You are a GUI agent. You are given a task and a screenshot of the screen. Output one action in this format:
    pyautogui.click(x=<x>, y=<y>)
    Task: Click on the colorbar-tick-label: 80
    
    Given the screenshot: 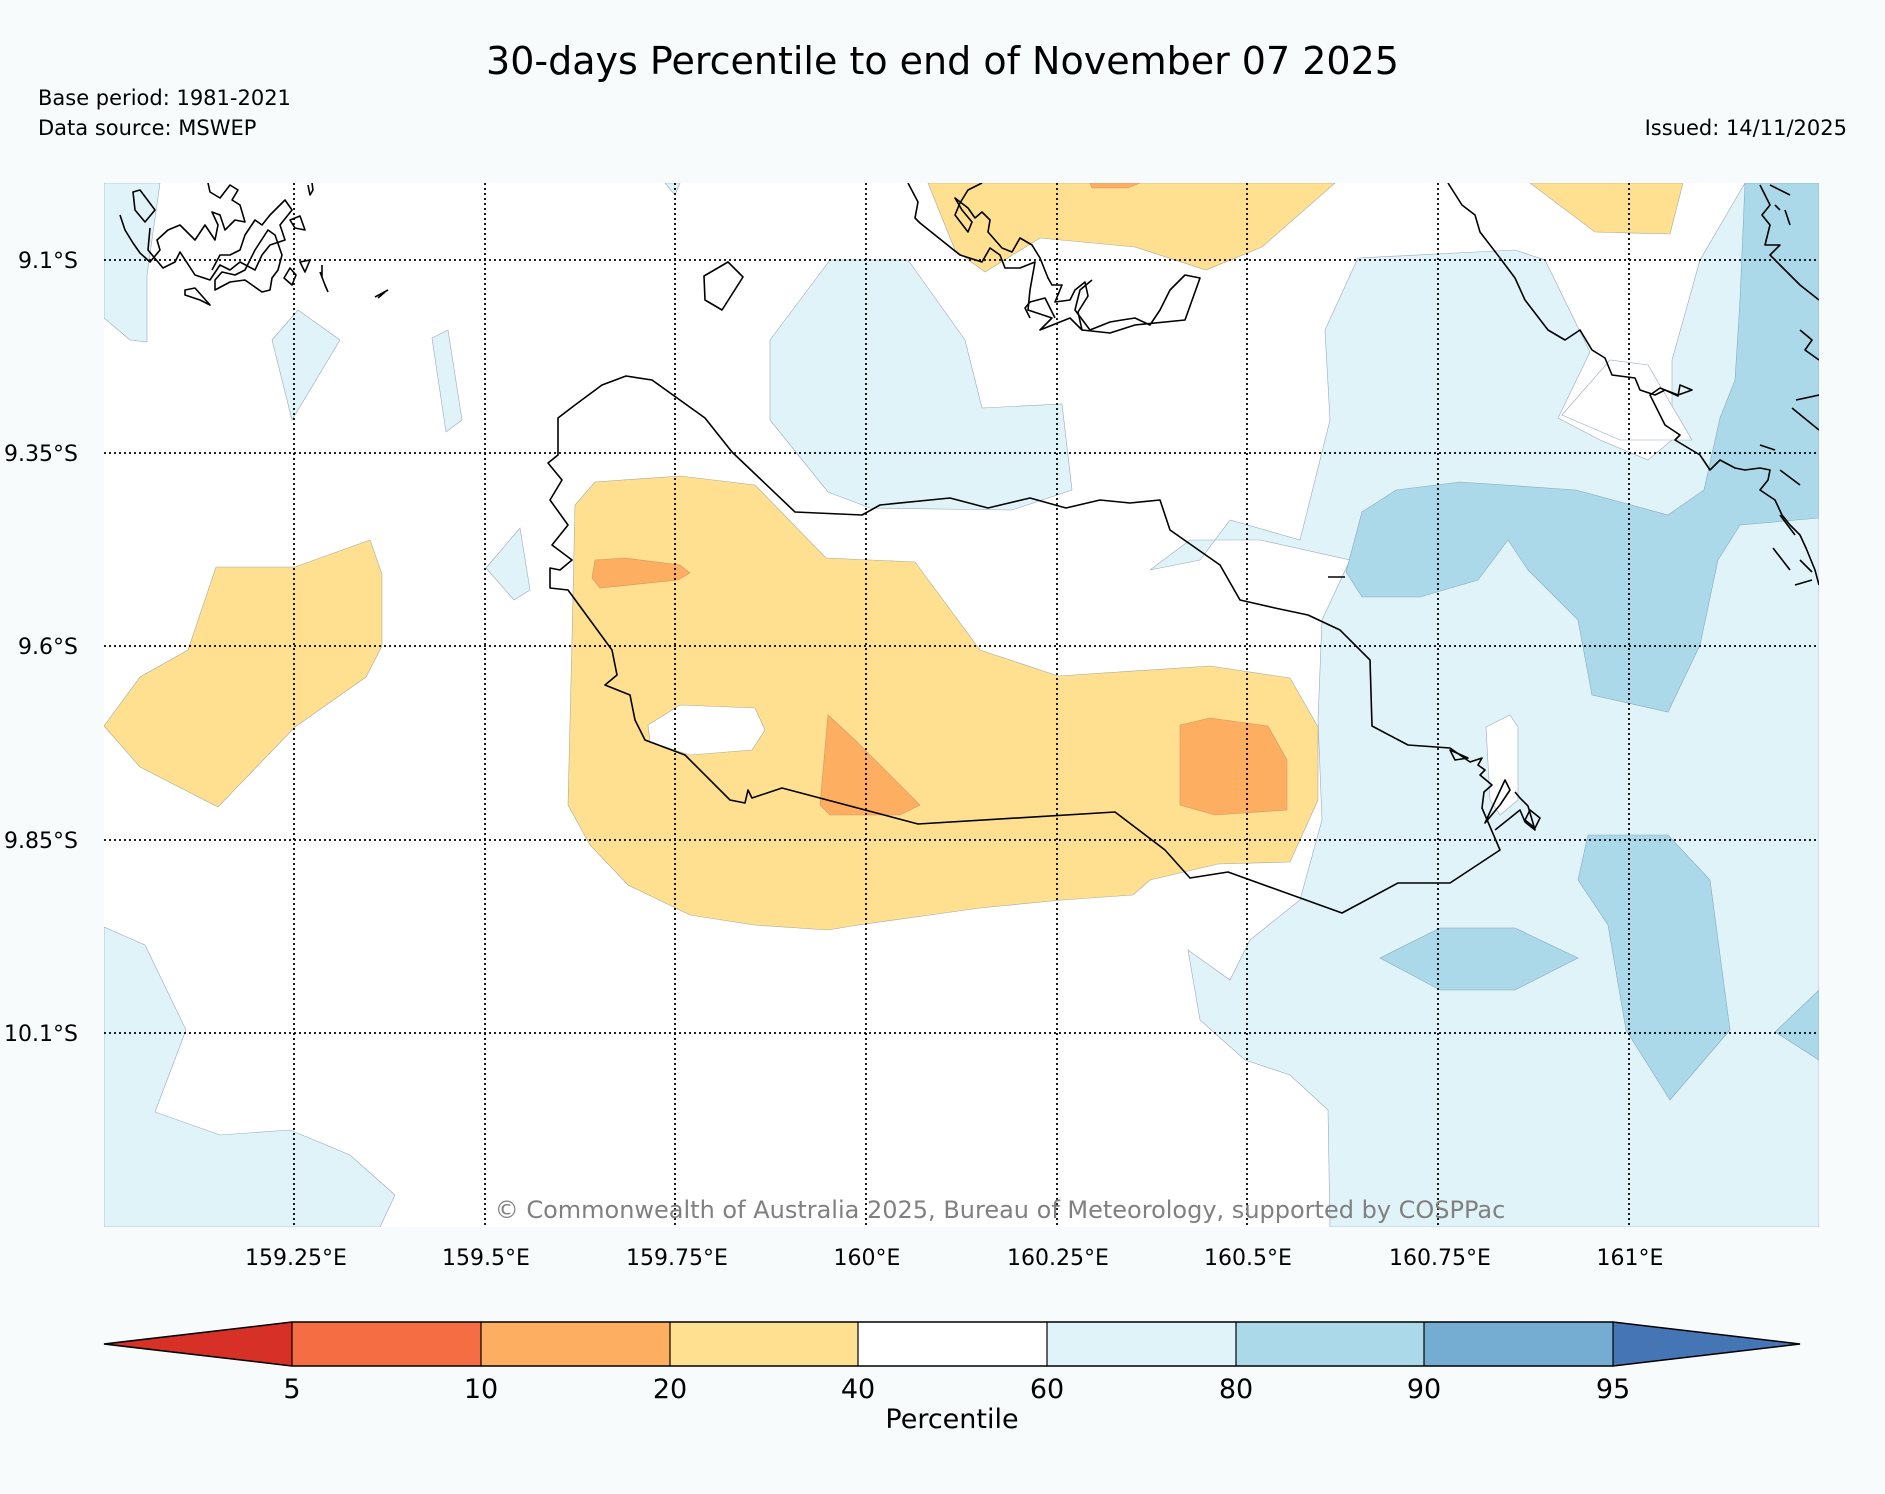 What is the action you would take?
    pyautogui.click(x=1236, y=1389)
    